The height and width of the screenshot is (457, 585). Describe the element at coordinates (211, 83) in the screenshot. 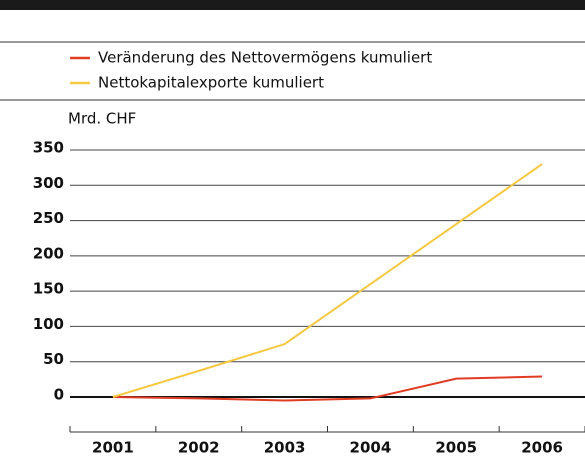

I see `legend-label: Nettokapitalexporte kumuliert` at that location.